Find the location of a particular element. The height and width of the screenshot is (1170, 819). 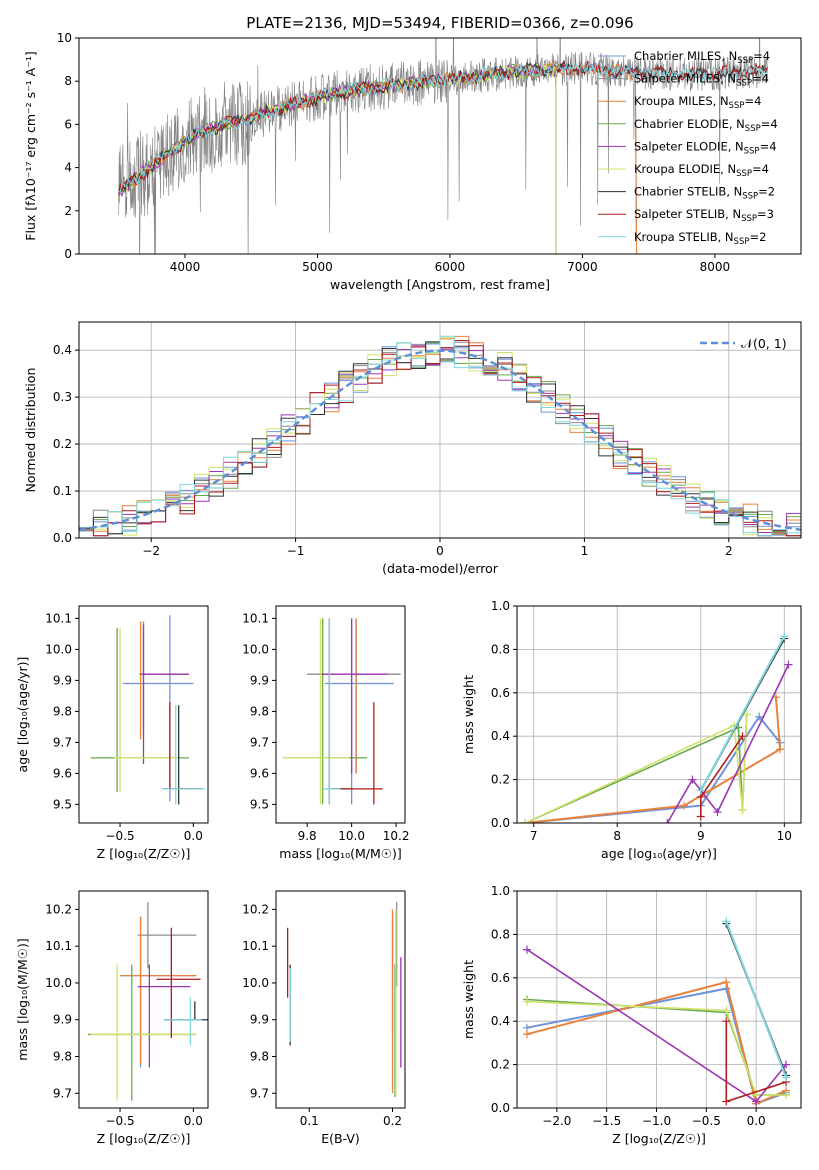

x-tick-label: 2 is located at coordinates (729, 551).